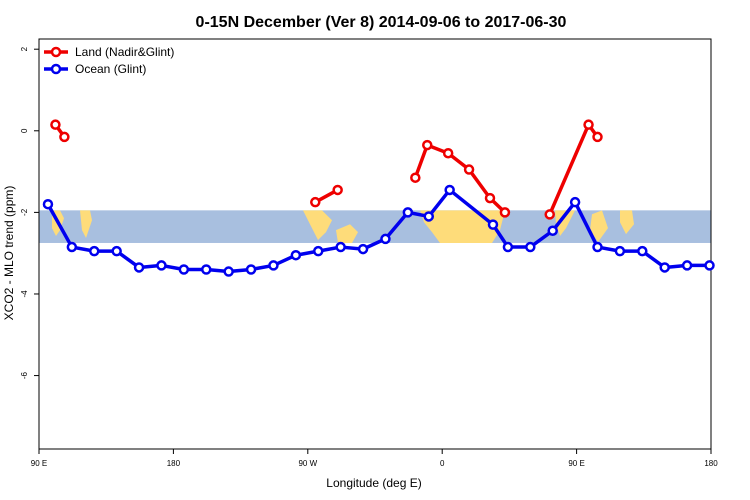 This screenshot has height=500, width=750. Describe the element at coordinates (442, 463) in the screenshot. I see `x-tick-label: 0` at that location.